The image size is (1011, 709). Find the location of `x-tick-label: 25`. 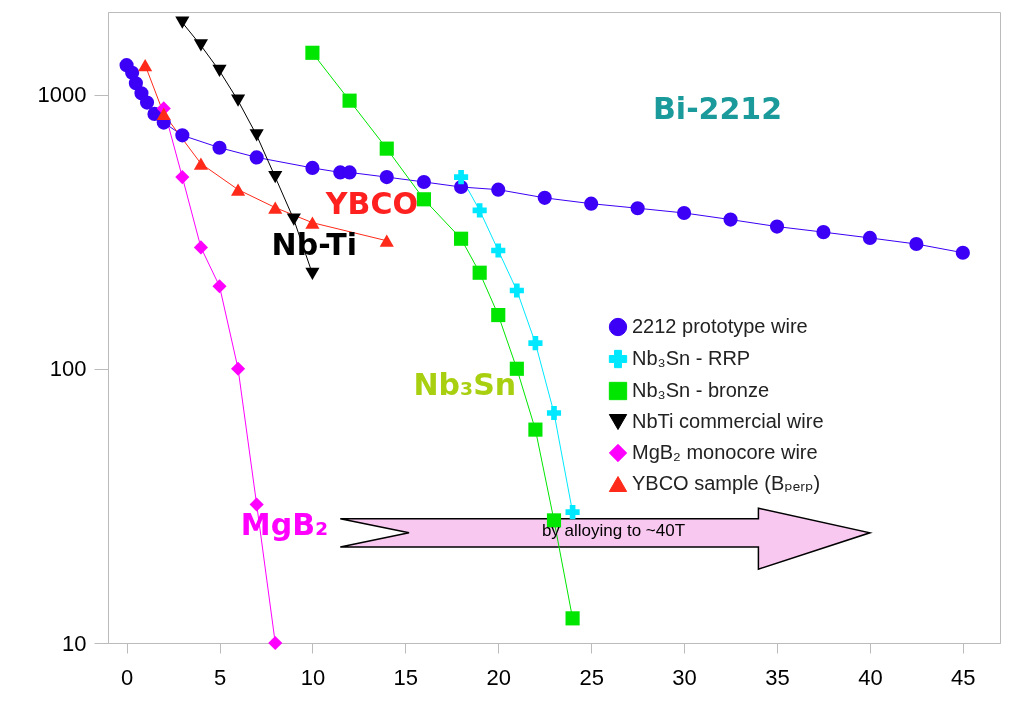

x-tick-label: 25 is located at coordinates (591, 677).